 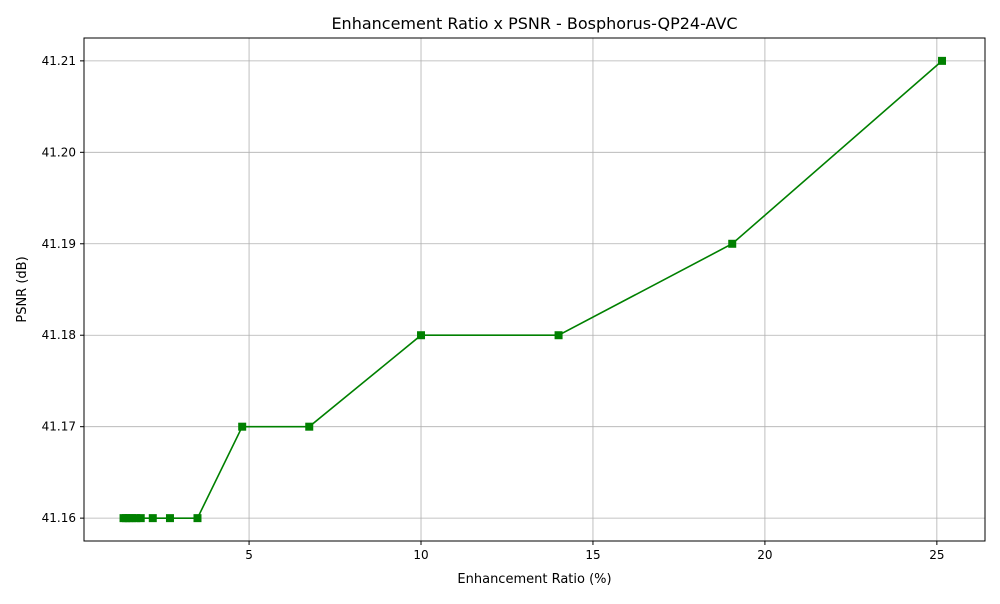 I want to click on x-tick-label: 25, so click(x=936, y=555).